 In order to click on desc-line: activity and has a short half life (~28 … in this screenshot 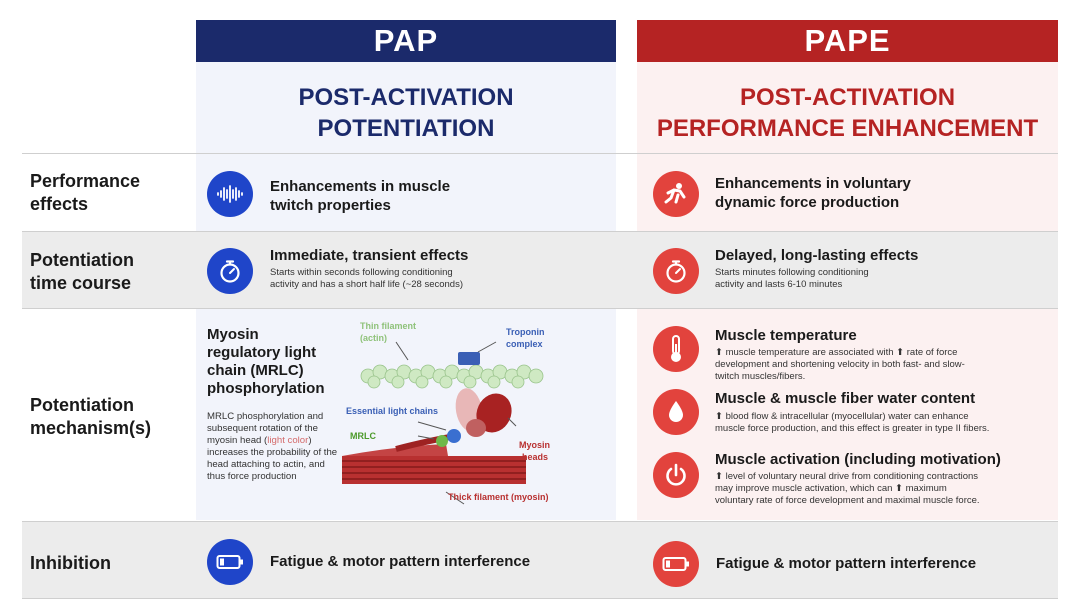, I will do `click(367, 284)`.